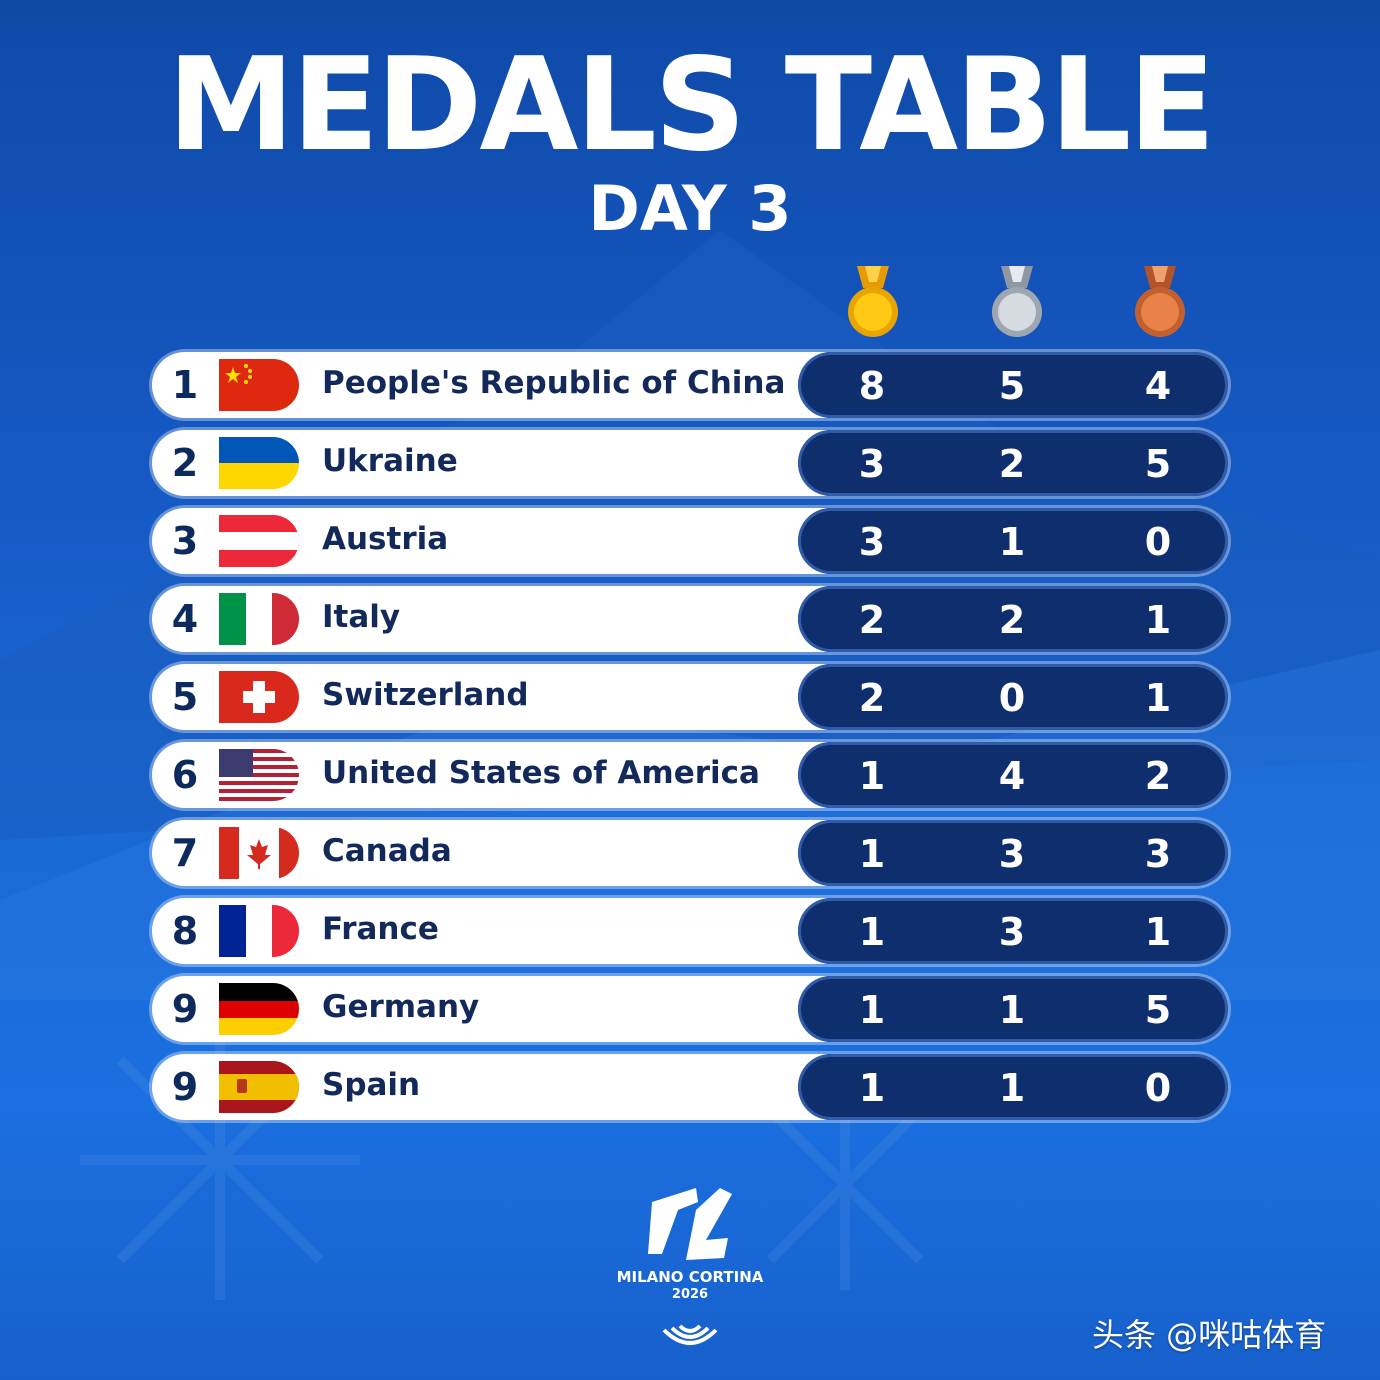 The height and width of the screenshot is (1380, 1380). What do you see at coordinates (690, 208) in the screenshot?
I see `page-subtitle: DAY 3` at bounding box center [690, 208].